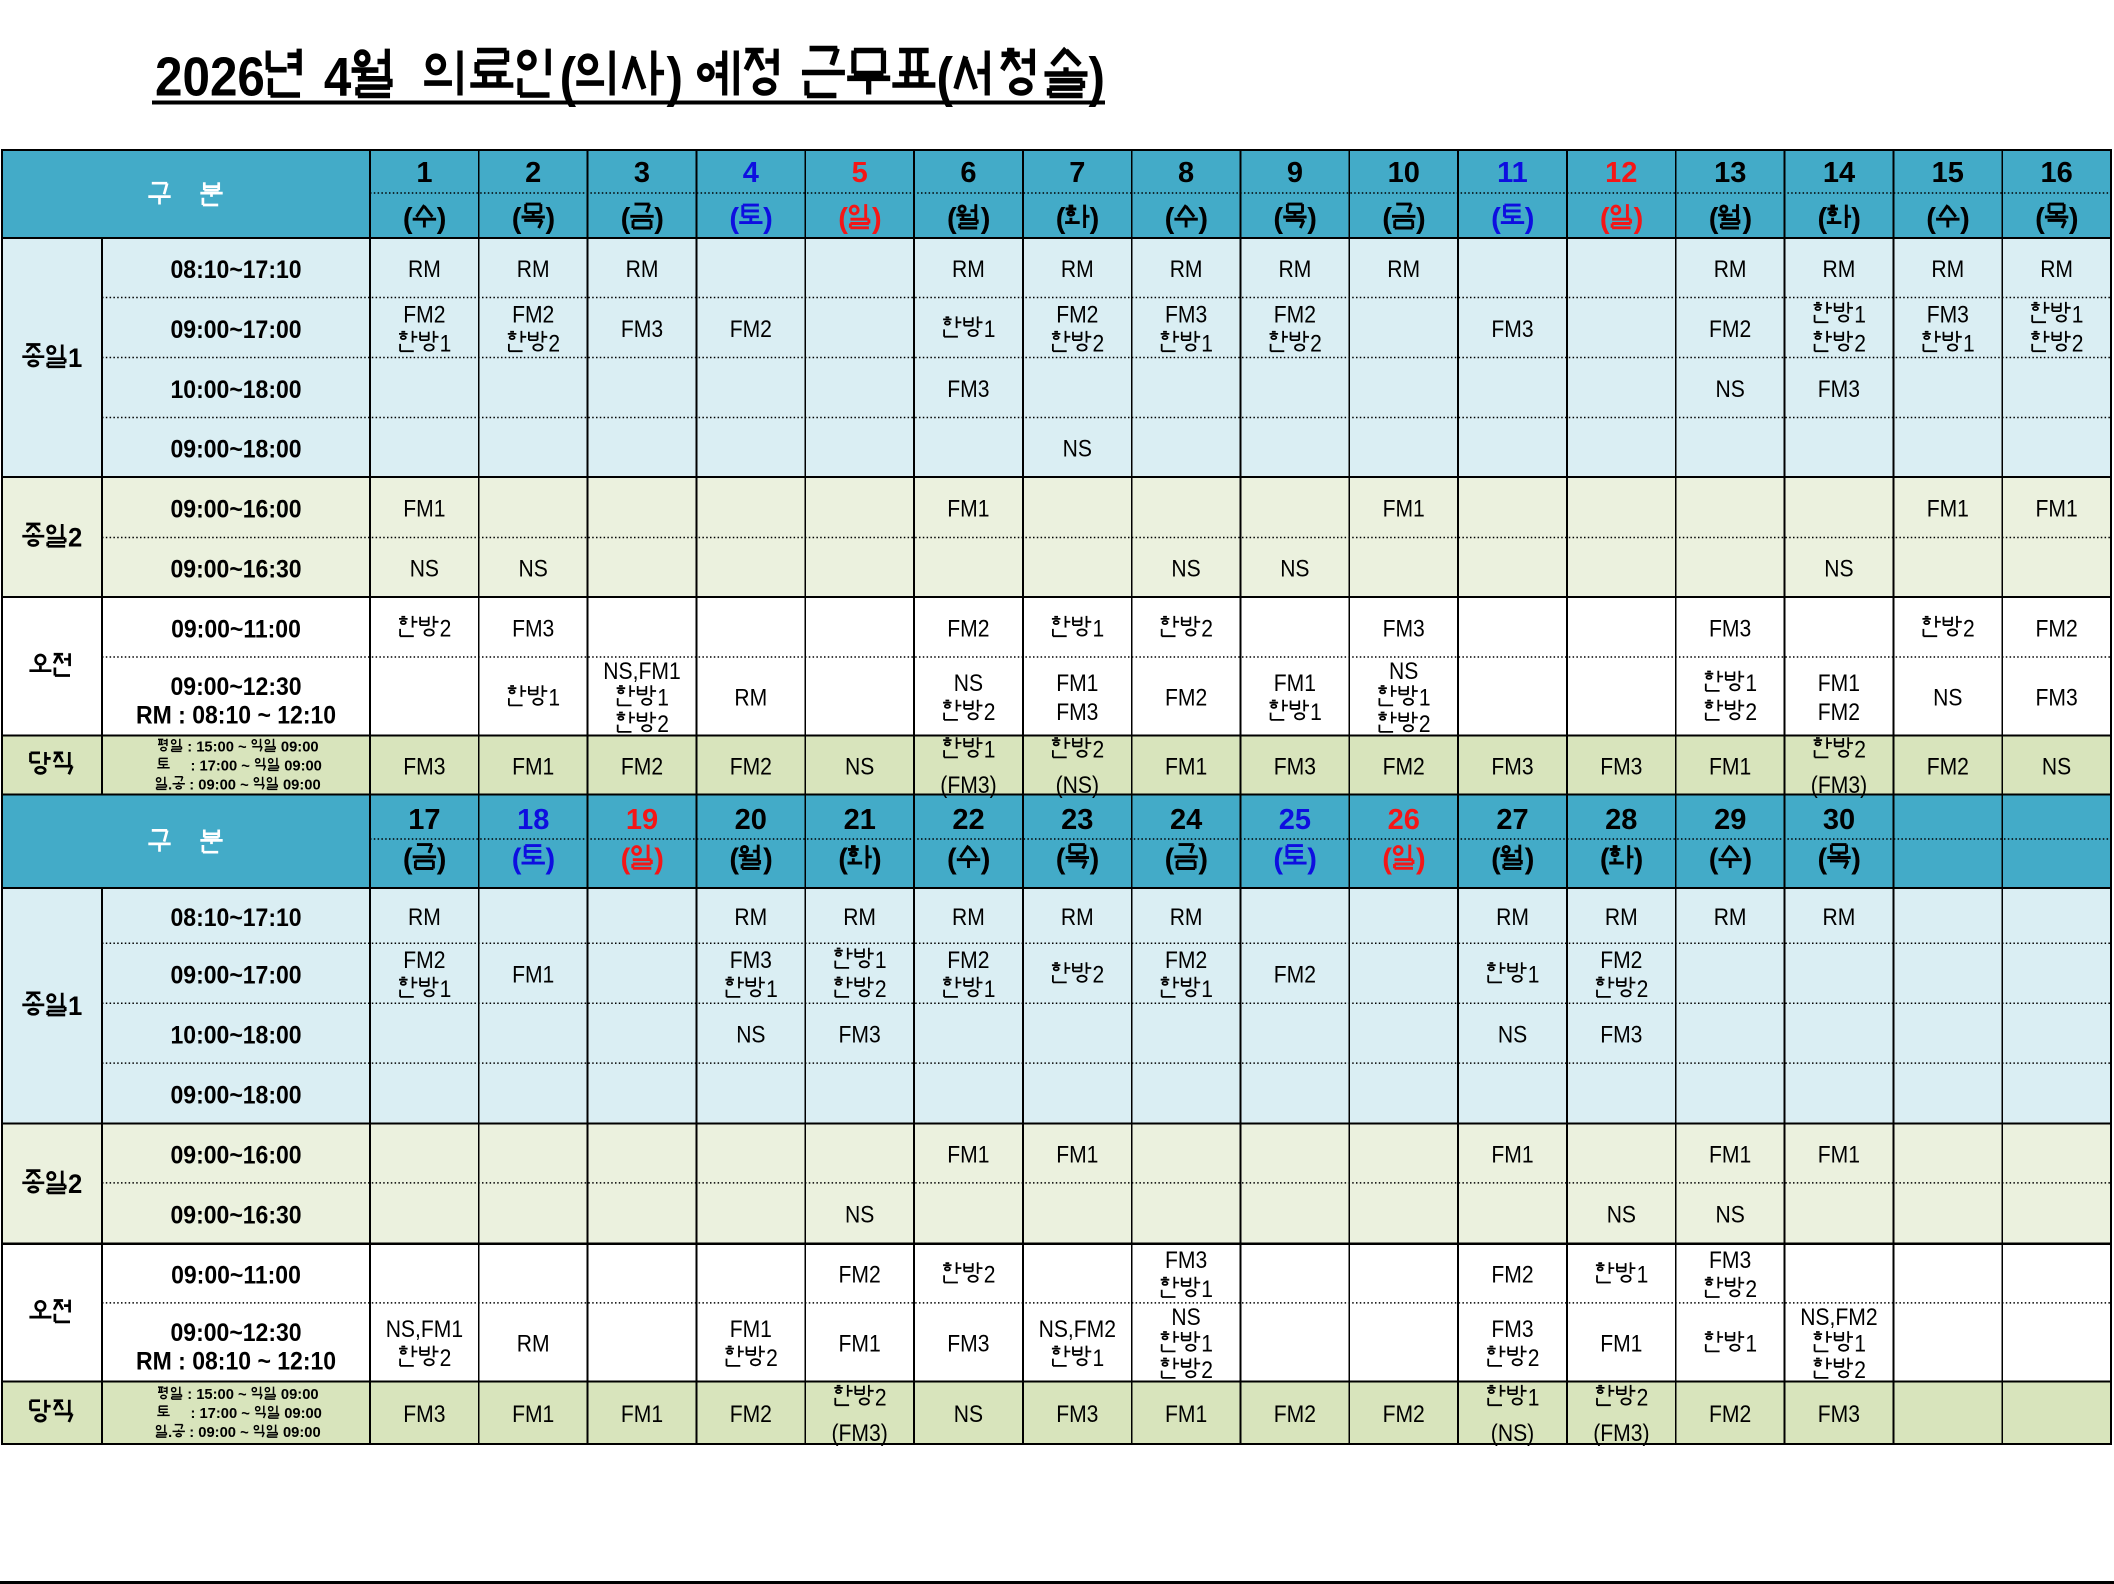 The width and height of the screenshot is (2114, 1584). What do you see at coordinates (236, 1276) in the screenshot?
I see `svg-text: 09:00~11:00` at bounding box center [236, 1276].